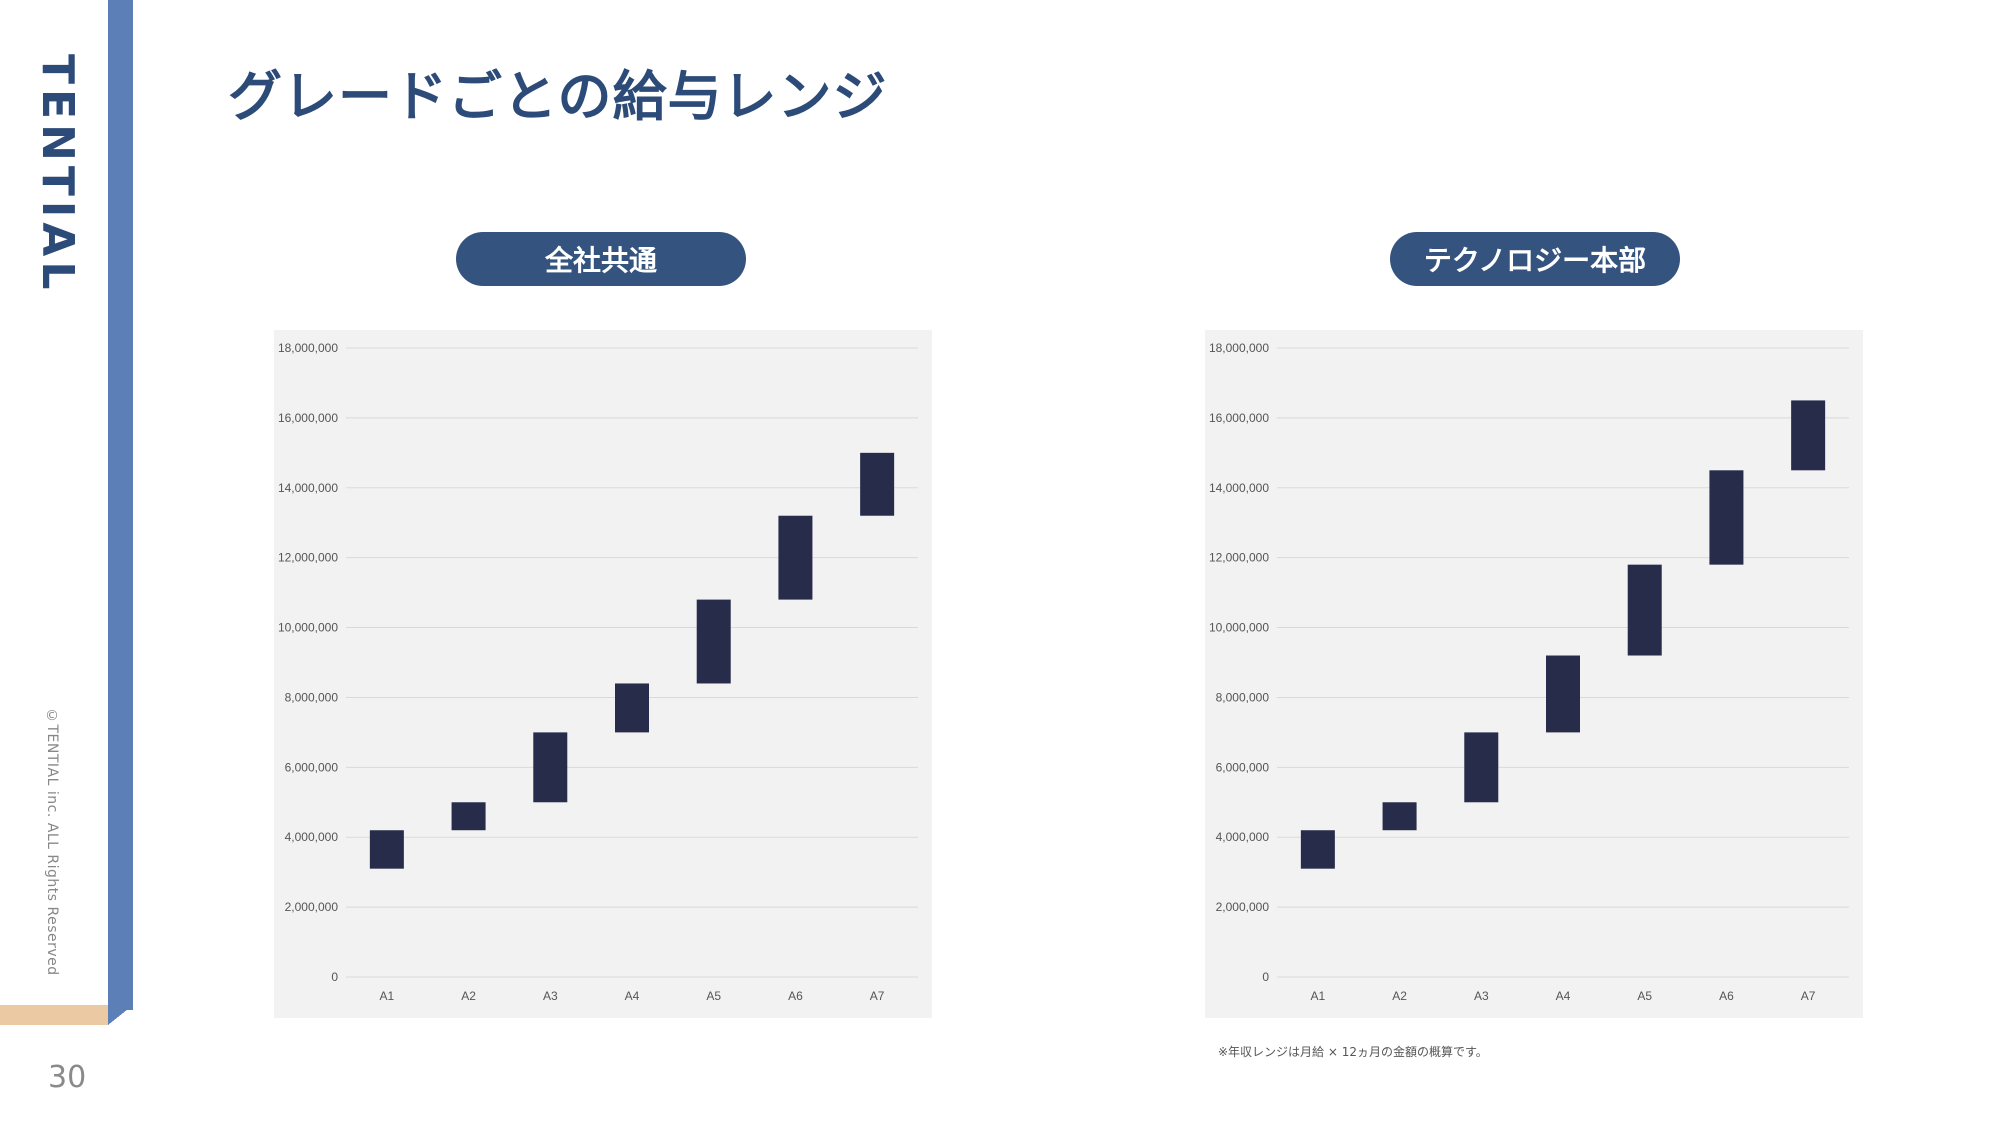  Describe the element at coordinates (54, 1015) in the screenshot. I see `sidebar-footer-stripe` at that location.